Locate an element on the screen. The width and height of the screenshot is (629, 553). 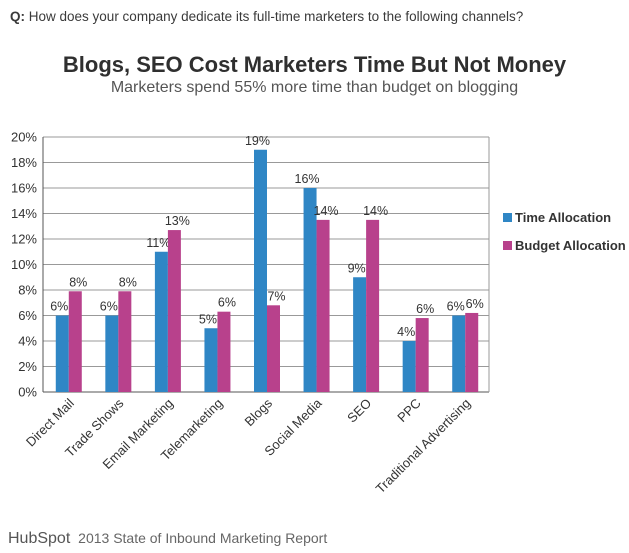
y-tick-label: 12% is located at coordinates (24, 239).